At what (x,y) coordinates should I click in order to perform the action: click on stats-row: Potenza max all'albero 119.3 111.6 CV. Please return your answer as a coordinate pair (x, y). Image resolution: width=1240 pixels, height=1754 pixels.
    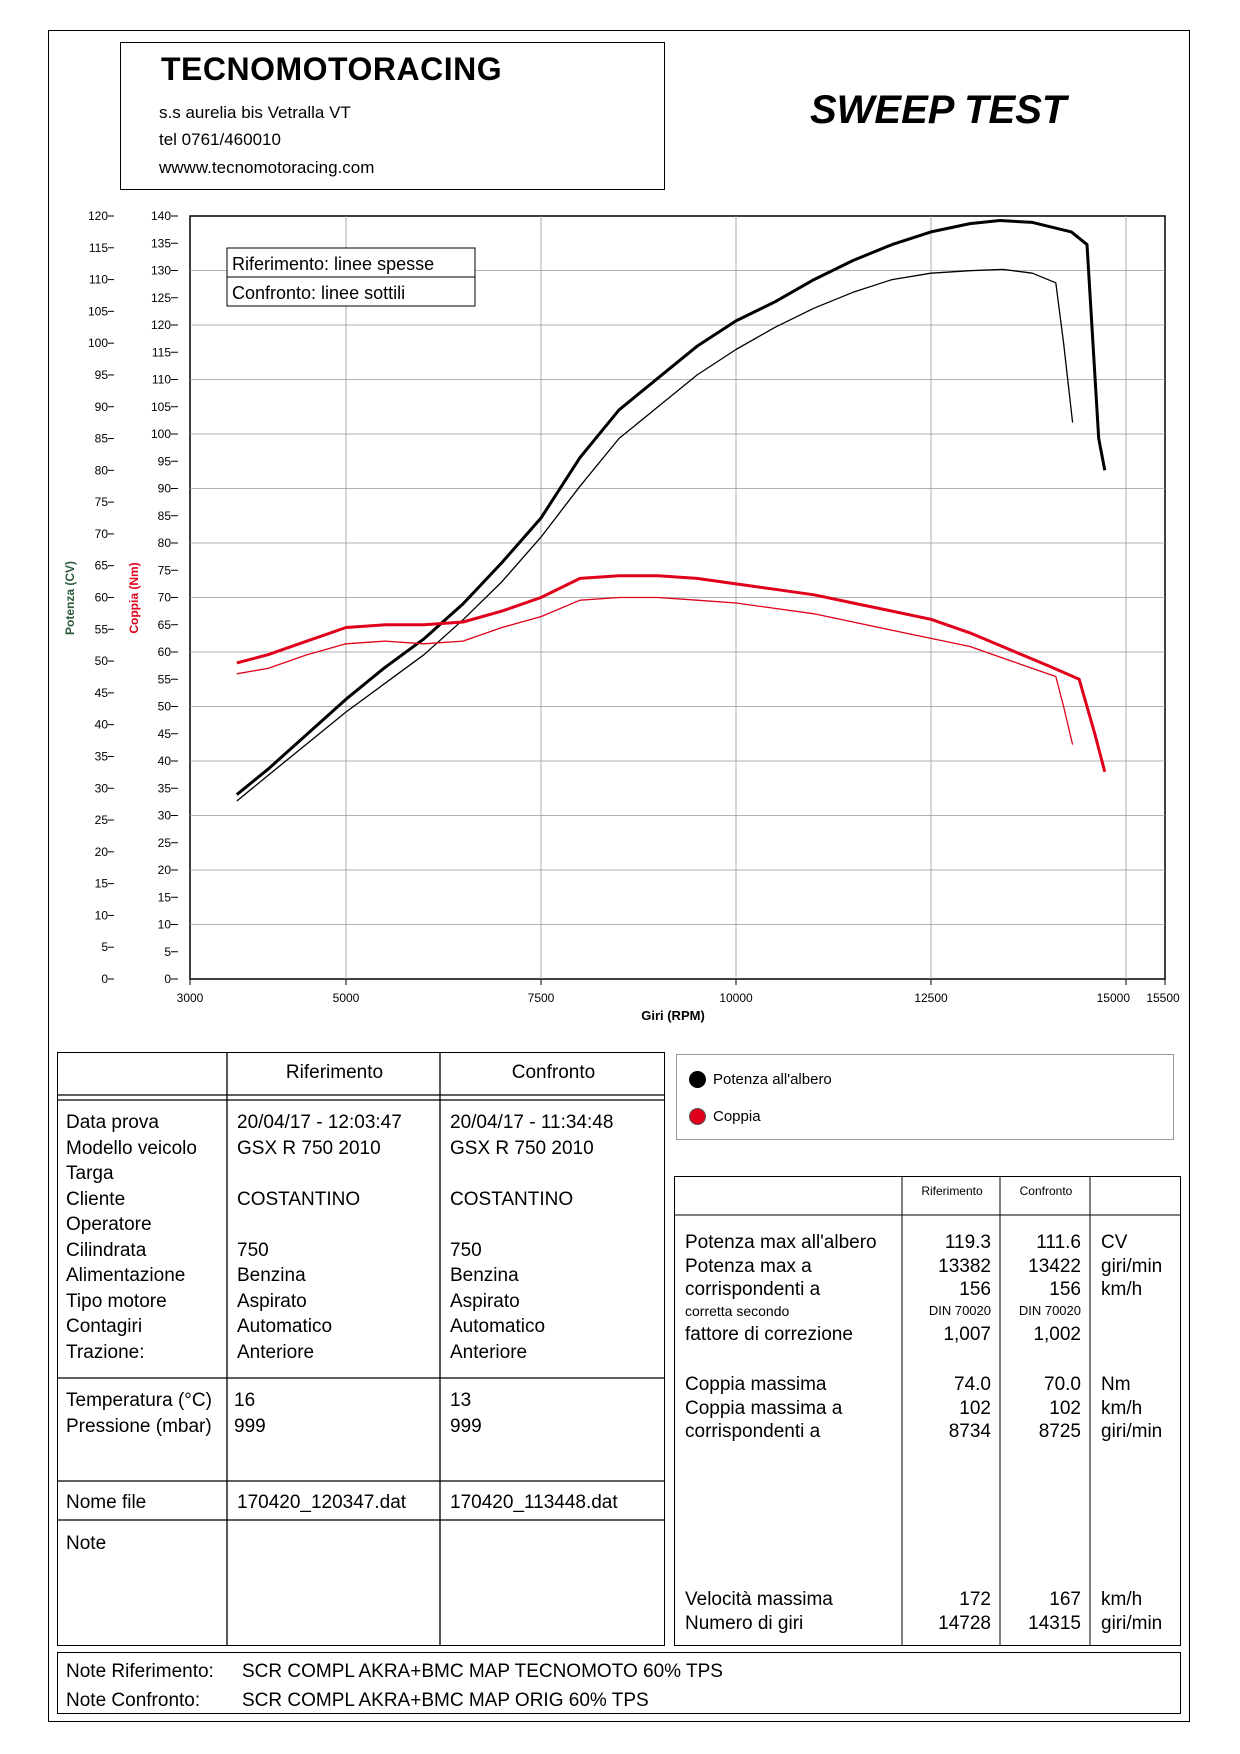
    Looking at the image, I should click on (928, 1244).